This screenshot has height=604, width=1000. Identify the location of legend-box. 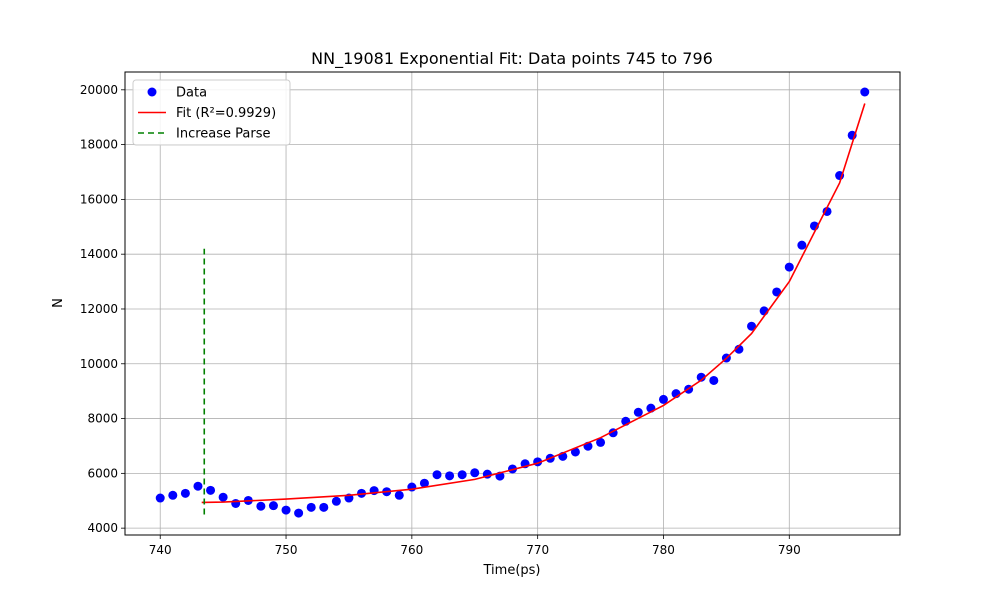
(211, 112).